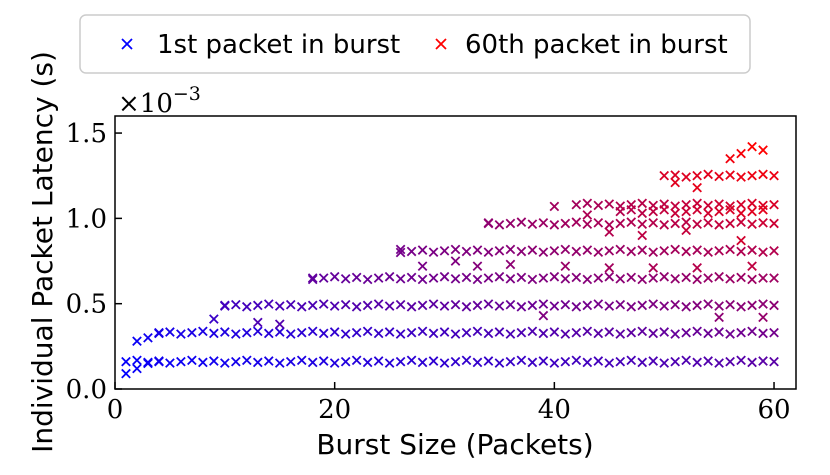 The height and width of the screenshot is (475, 830). I want to click on x-axis-ticks: 0 20 40 60, so click(449, 403).